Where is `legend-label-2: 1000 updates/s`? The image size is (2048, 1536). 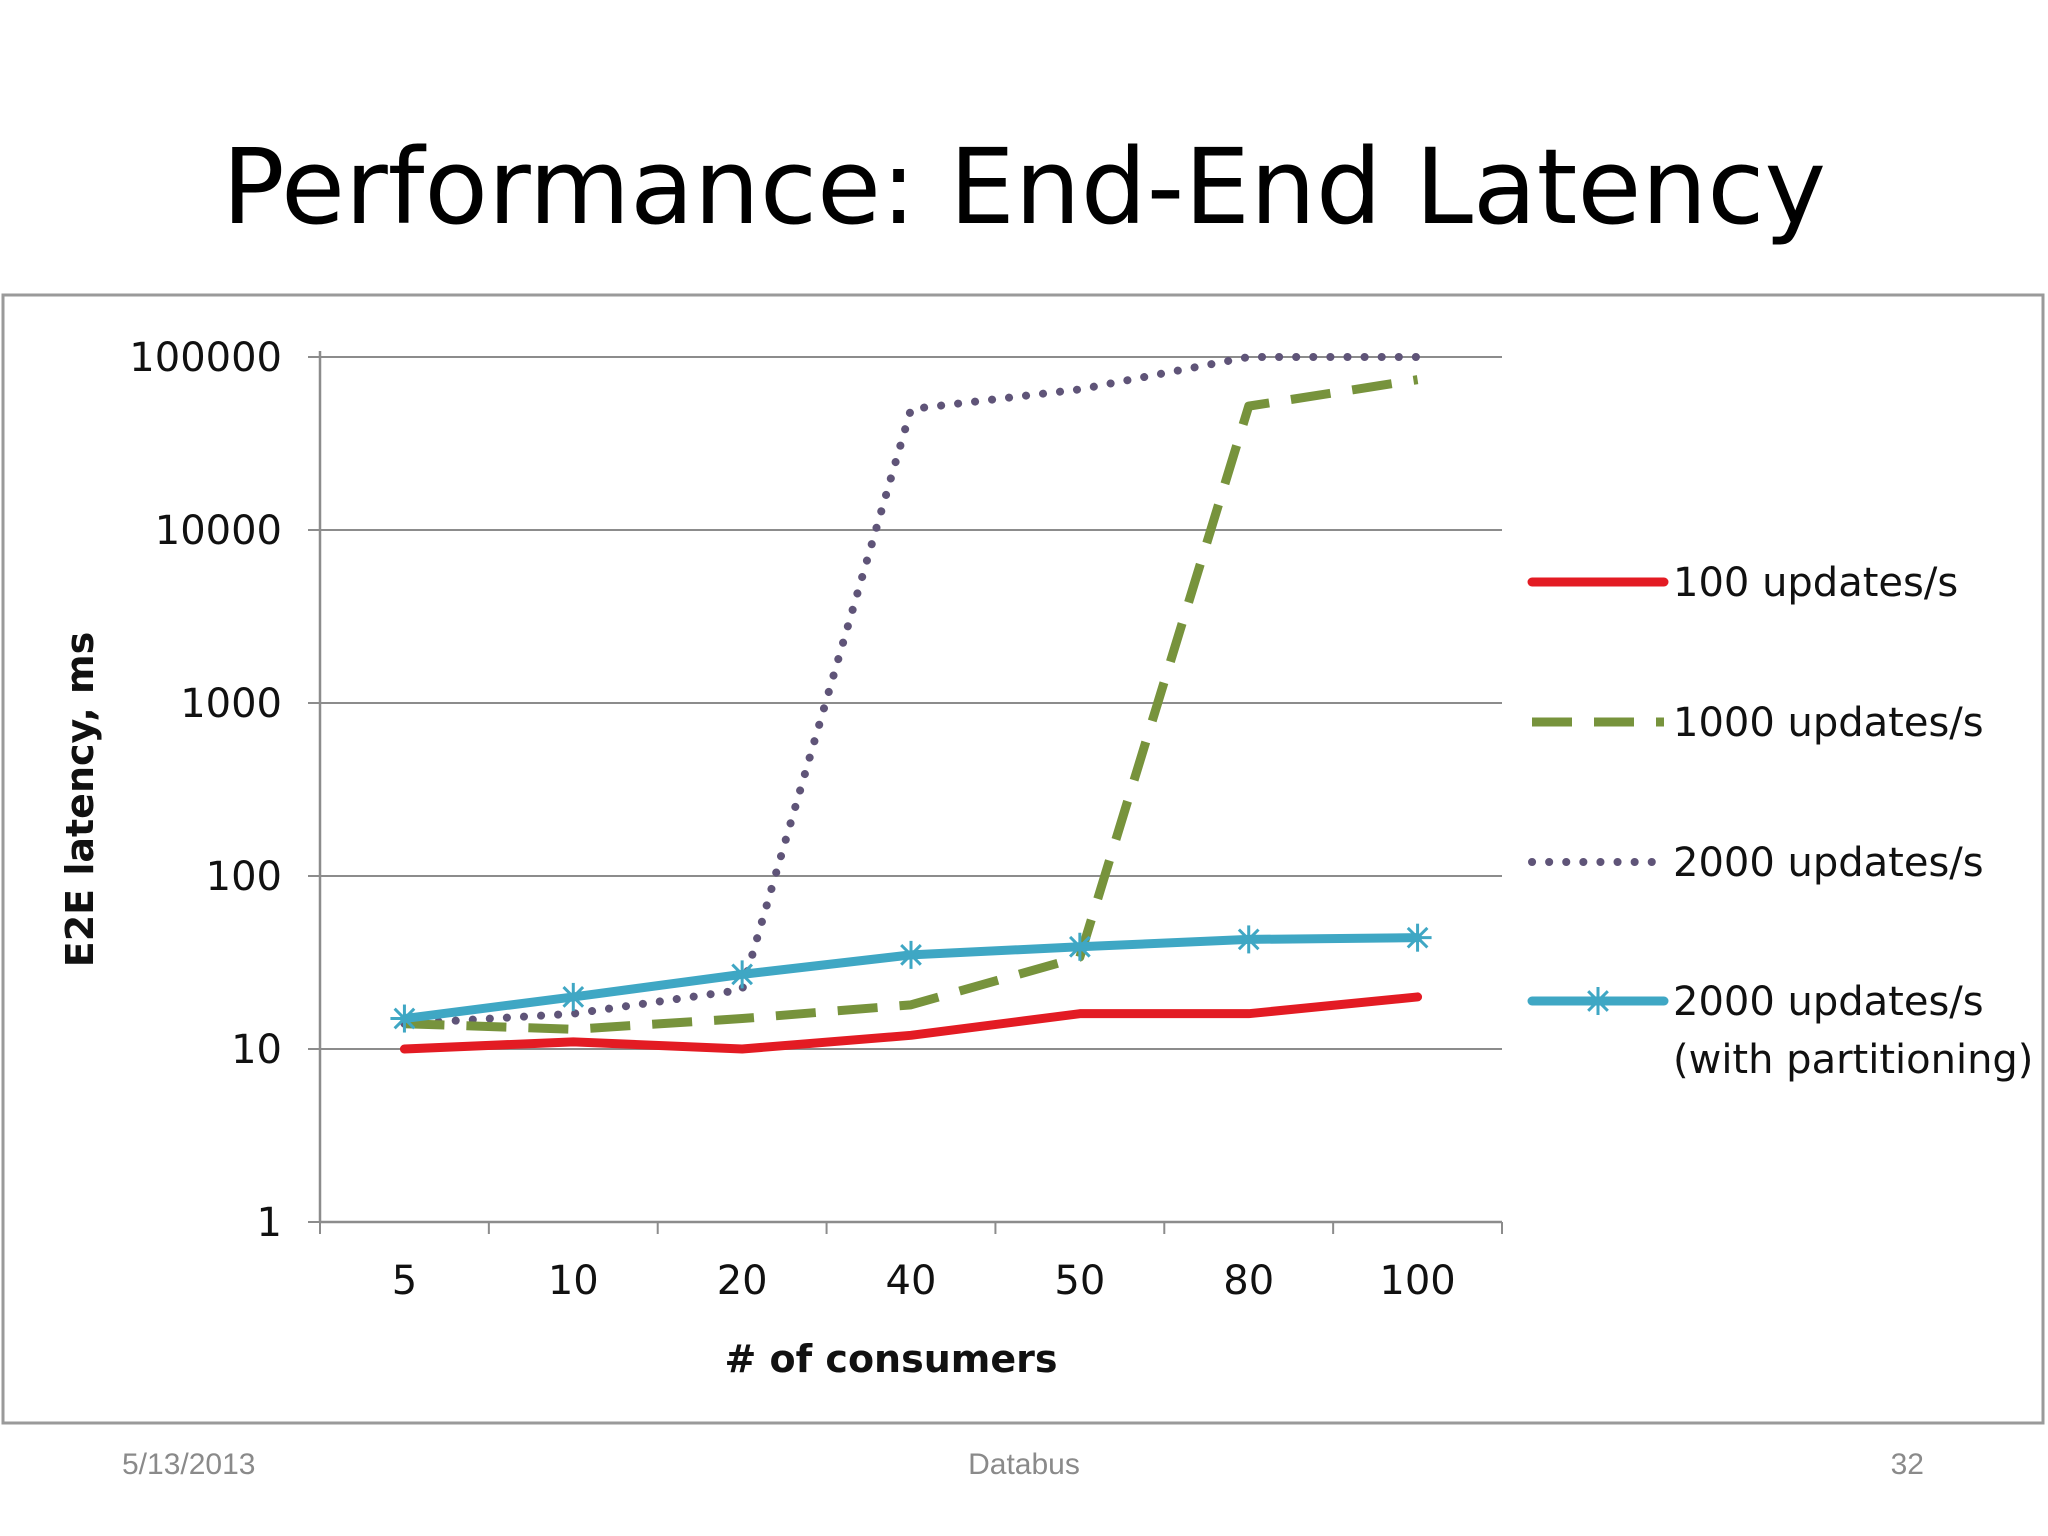
legend-label-2: 1000 updates/s is located at coordinates (1828, 723).